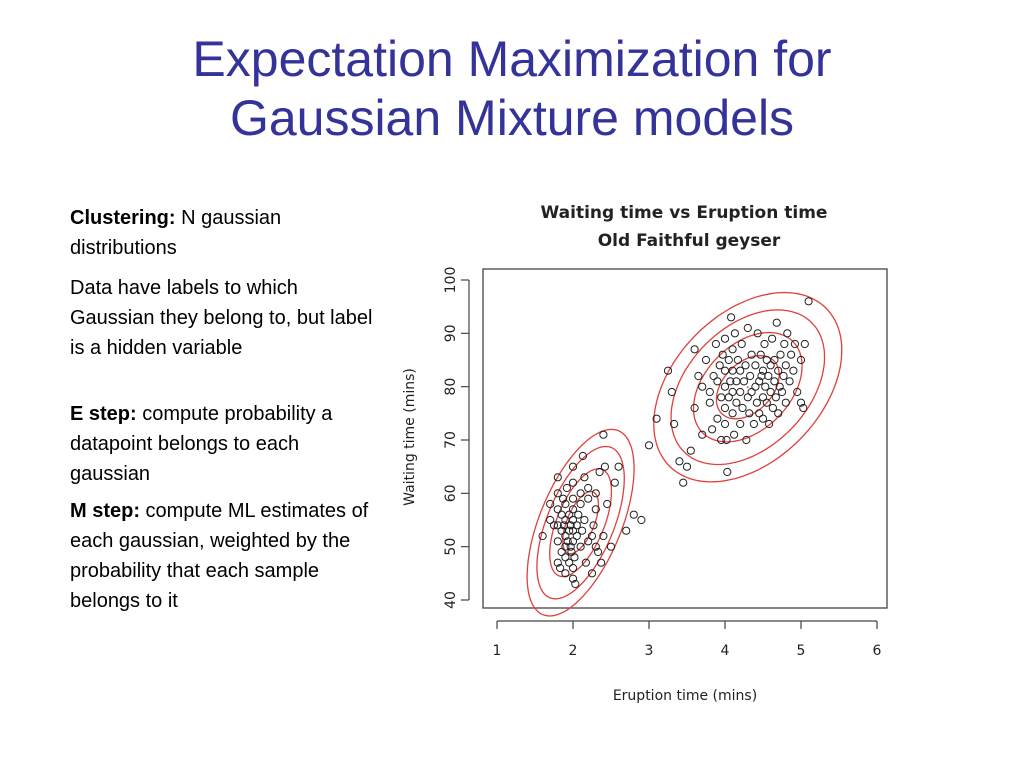 The width and height of the screenshot is (1024, 768). I want to click on x-tick-label: 5, so click(801, 651).